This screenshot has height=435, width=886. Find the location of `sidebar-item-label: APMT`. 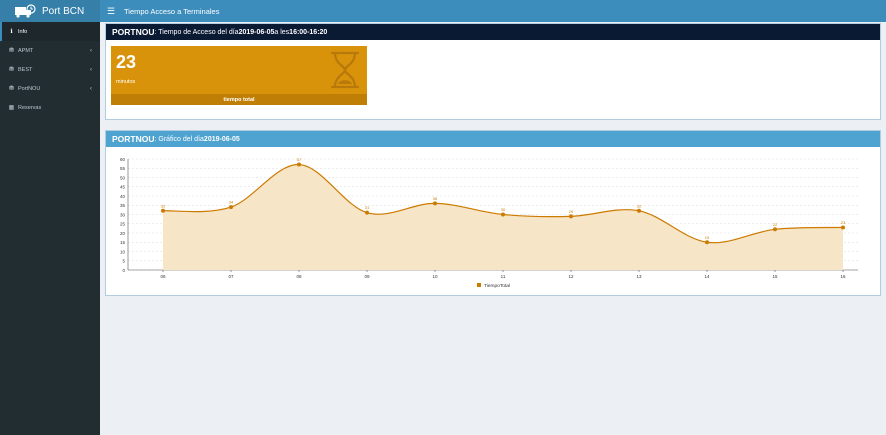

sidebar-item-label: APMT is located at coordinates (26, 50).